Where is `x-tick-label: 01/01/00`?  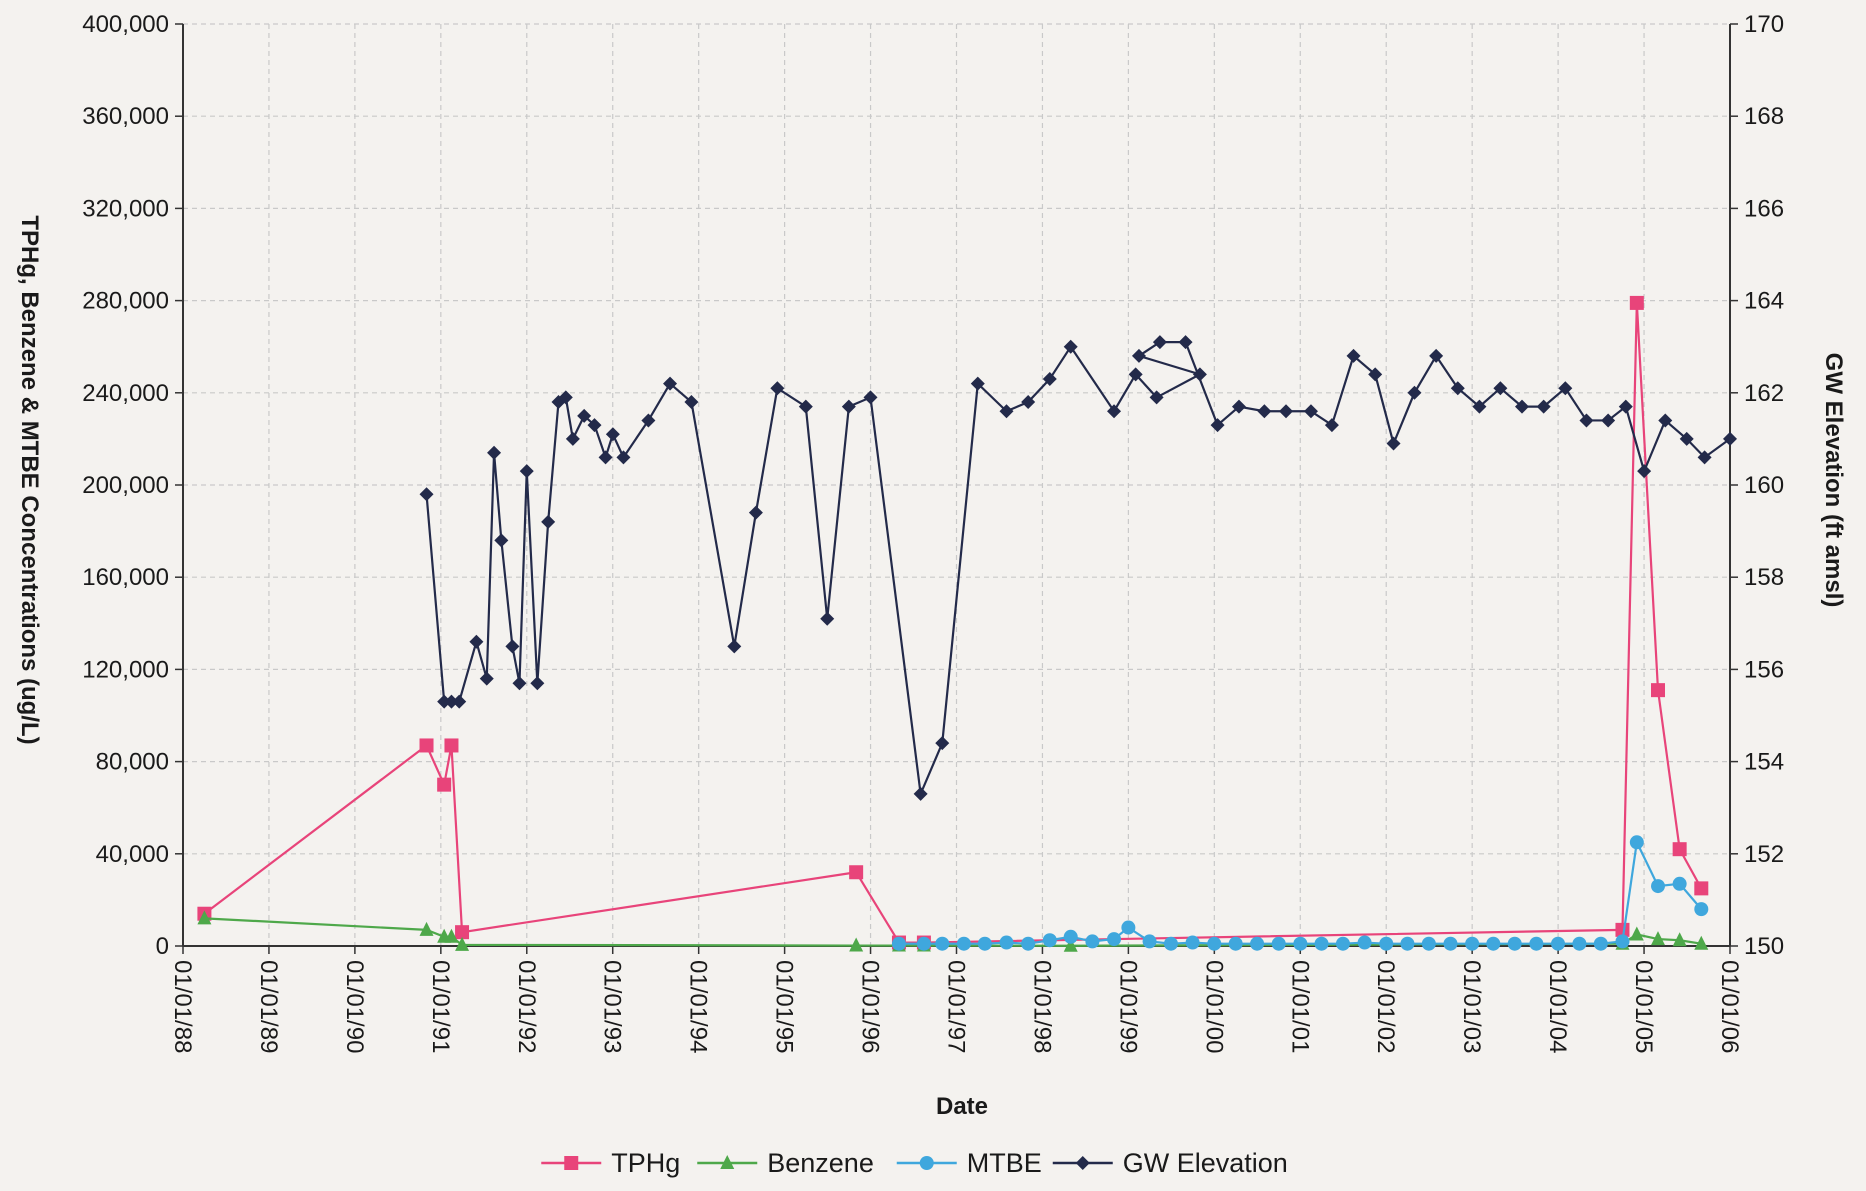
x-tick-label: 01/01/00 is located at coordinates (1213, 1006).